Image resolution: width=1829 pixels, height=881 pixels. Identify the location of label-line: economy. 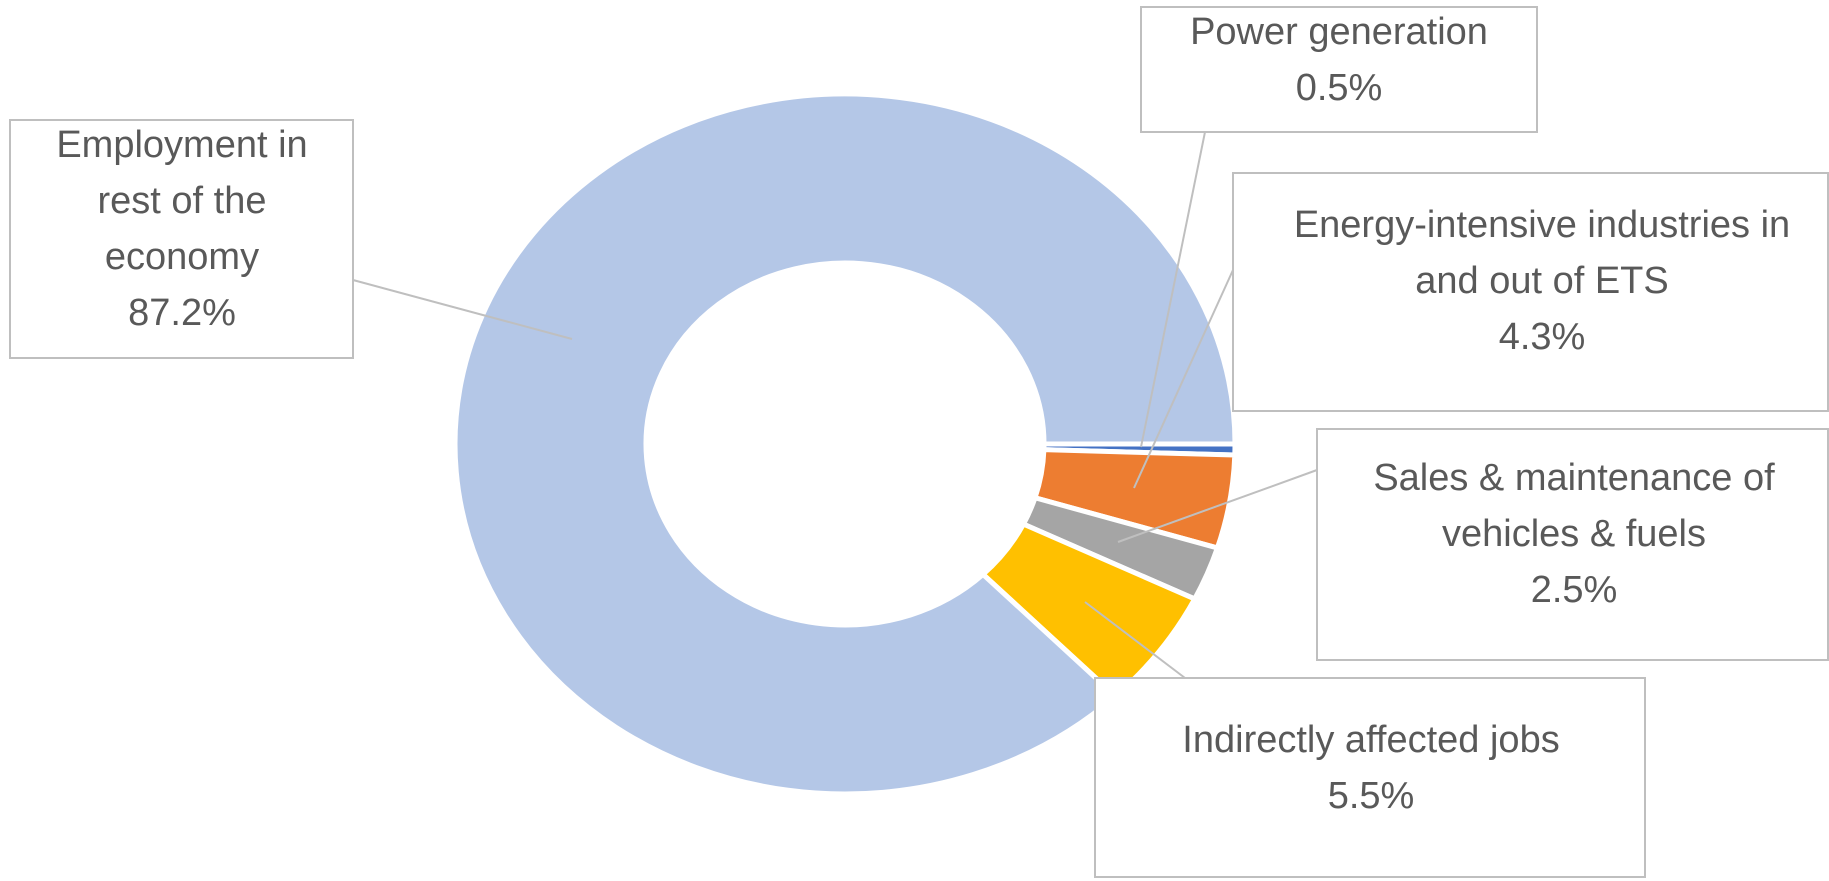
(182, 257).